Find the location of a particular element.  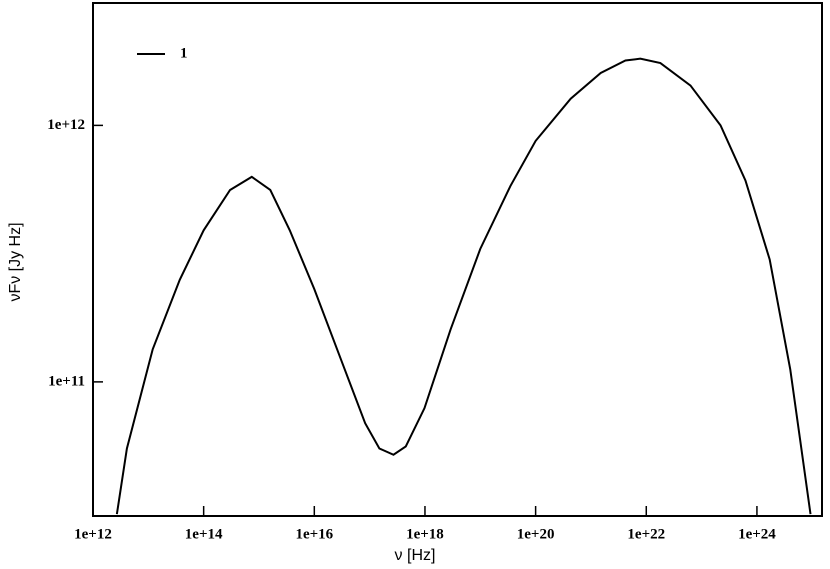

y-tick-label: 1e+11 is located at coordinates (66, 381).